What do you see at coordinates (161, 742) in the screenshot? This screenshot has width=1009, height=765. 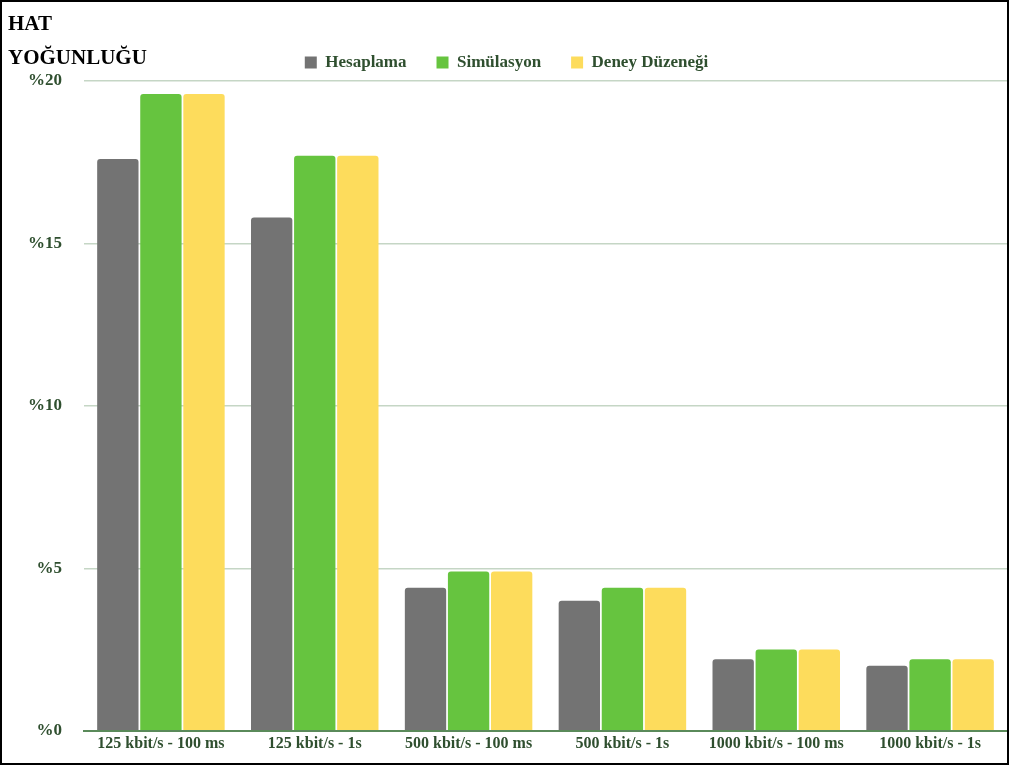 I see `x-tick-label: 125 kbit/s - 100 ms` at bounding box center [161, 742].